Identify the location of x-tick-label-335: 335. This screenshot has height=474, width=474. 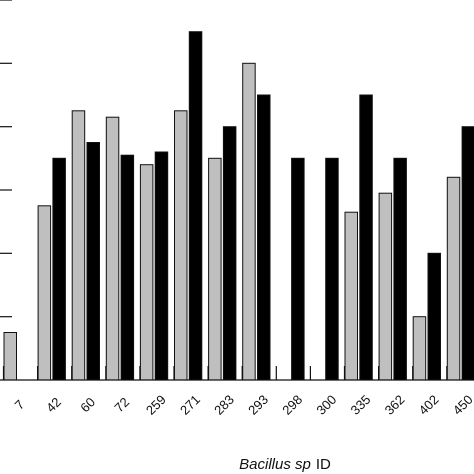
(360, 405).